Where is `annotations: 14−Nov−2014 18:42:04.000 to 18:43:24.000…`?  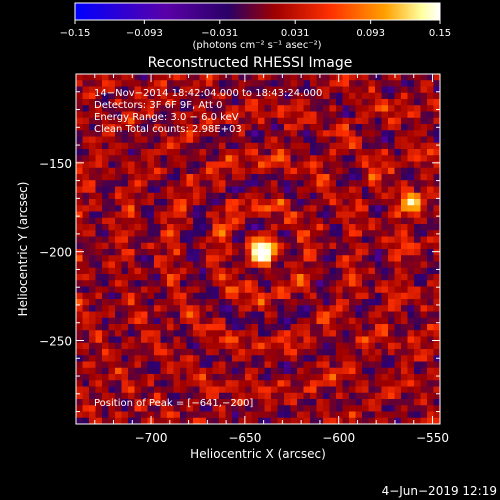
annotations: 14−Nov−2014 18:42:04.000 to 18:43:24.000… is located at coordinates (208, 111).